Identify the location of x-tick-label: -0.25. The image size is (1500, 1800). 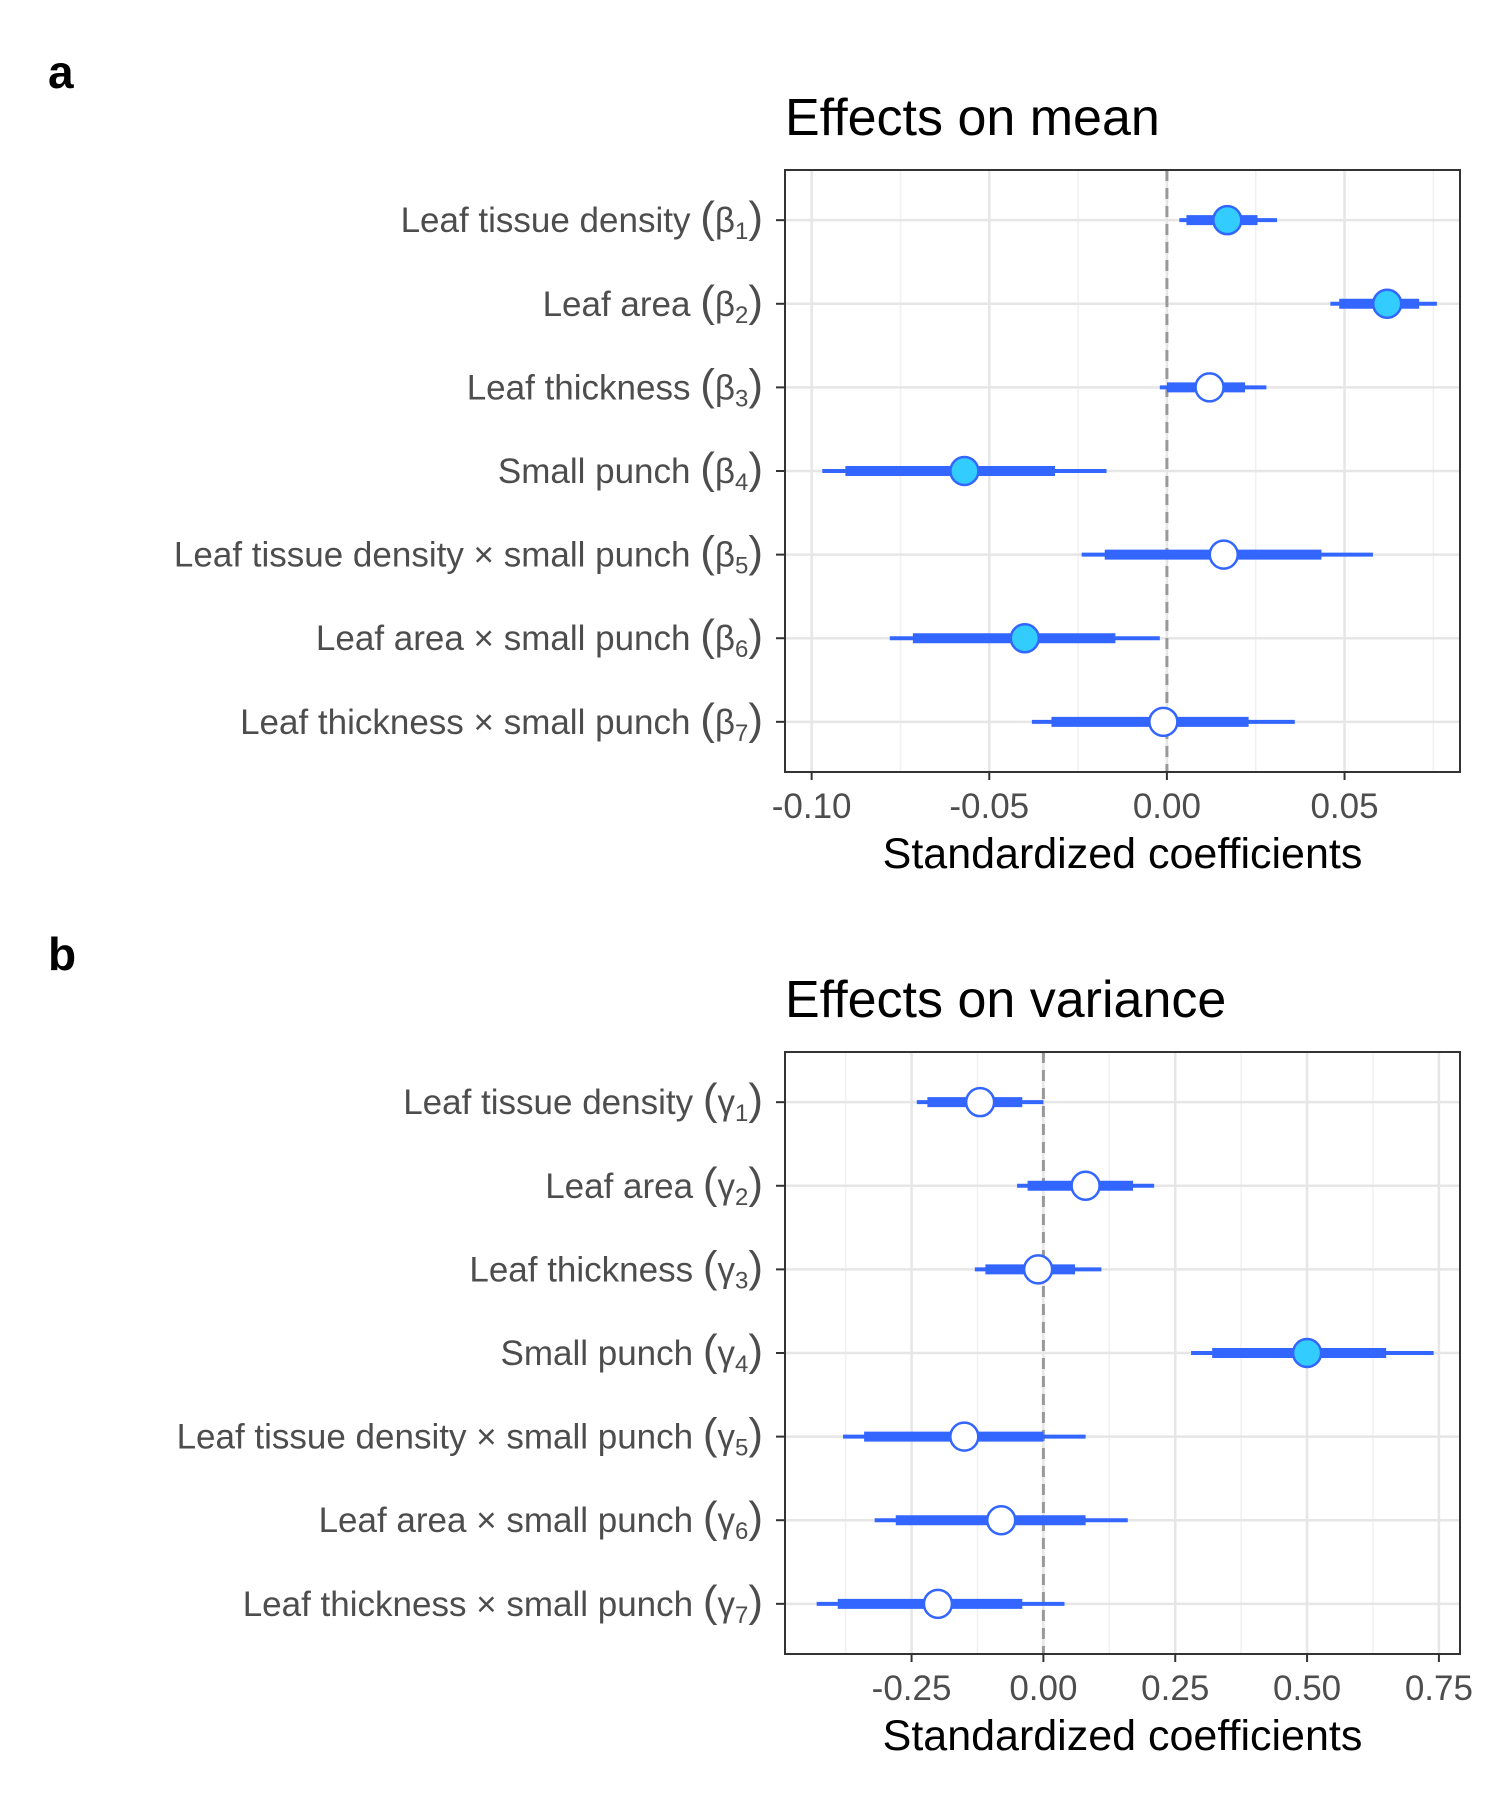
(912, 1688).